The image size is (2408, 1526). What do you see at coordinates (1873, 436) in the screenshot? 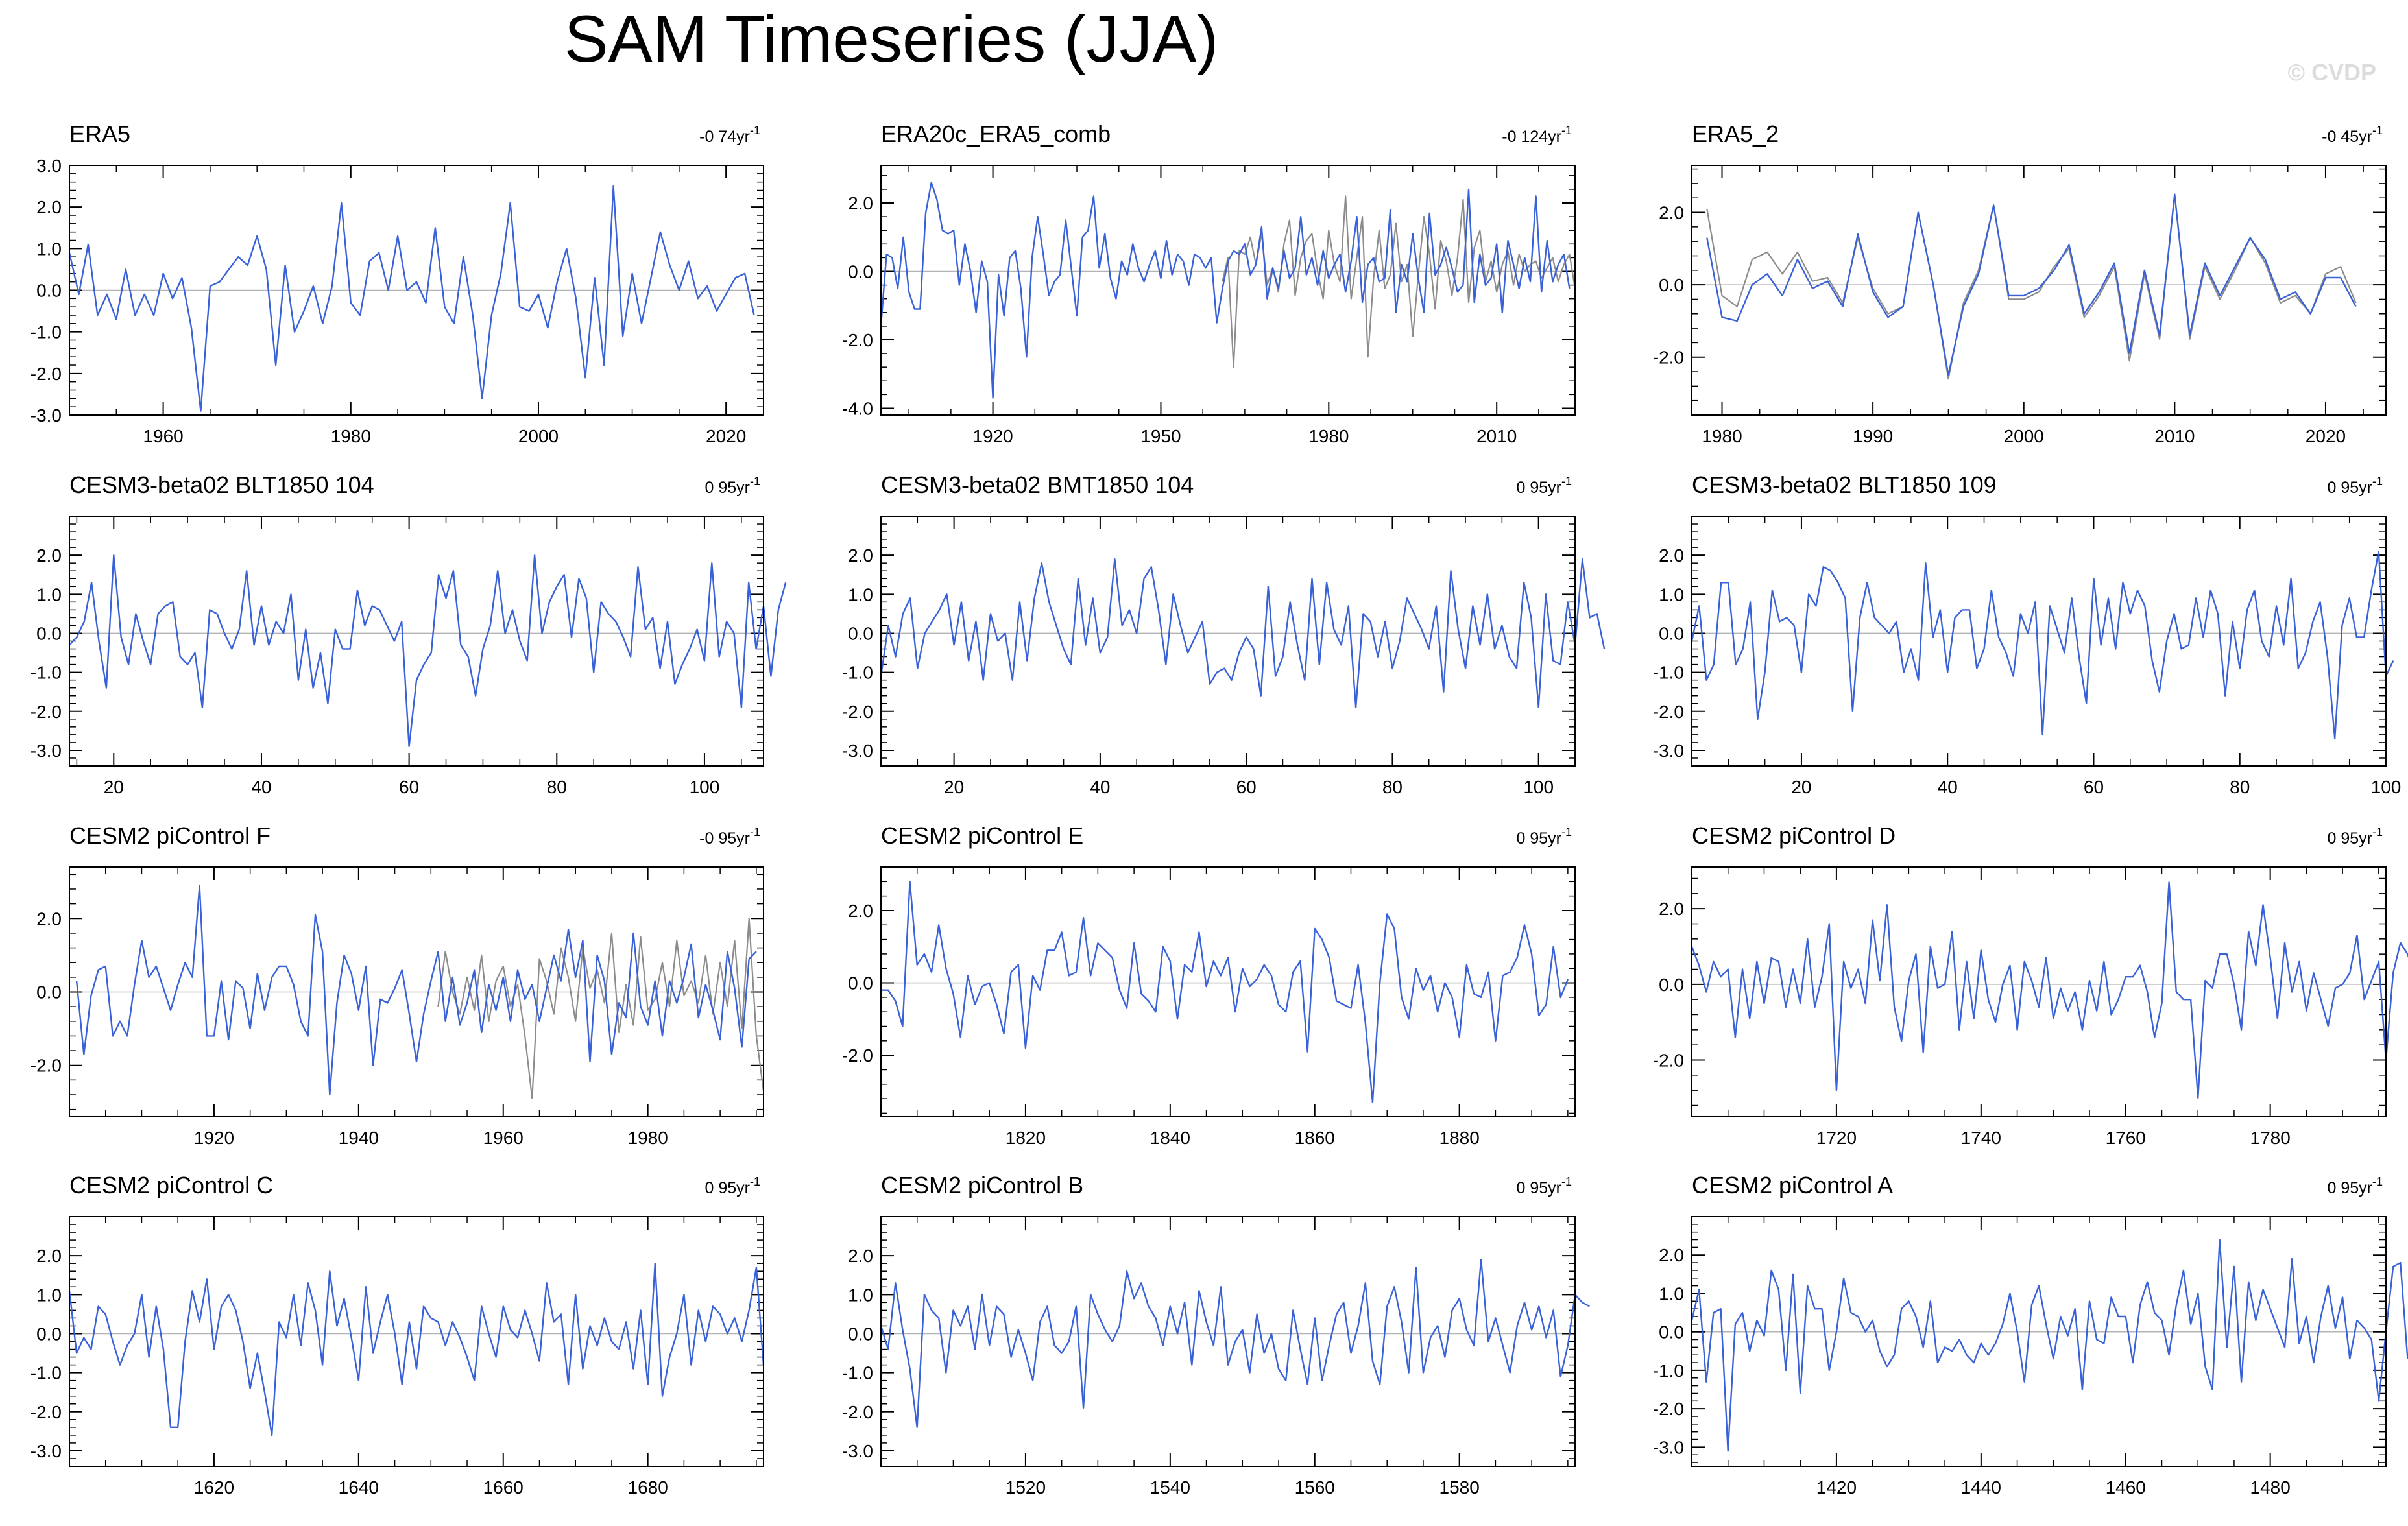
I see `x-tick-label: 1990` at bounding box center [1873, 436].